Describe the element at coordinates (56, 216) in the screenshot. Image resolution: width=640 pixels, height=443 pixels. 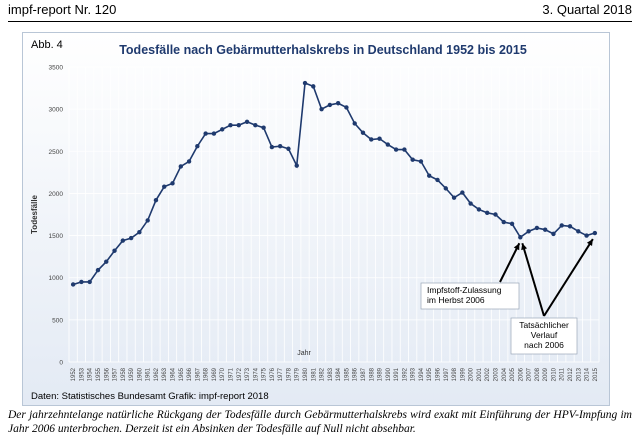
I see `y-axis-ticks: 0 500 1000 1500 2000 2500 3000 3500` at that location.